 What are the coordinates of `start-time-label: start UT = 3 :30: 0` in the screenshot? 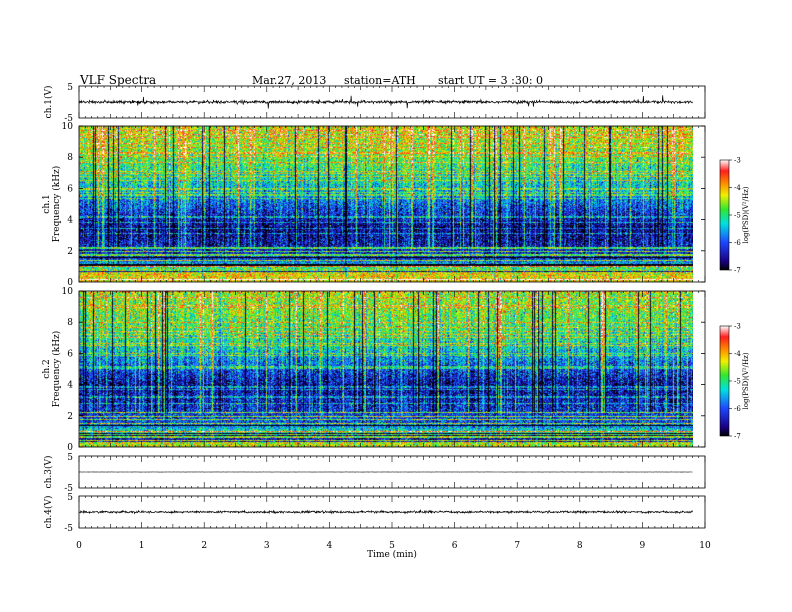 It's located at (490, 80).